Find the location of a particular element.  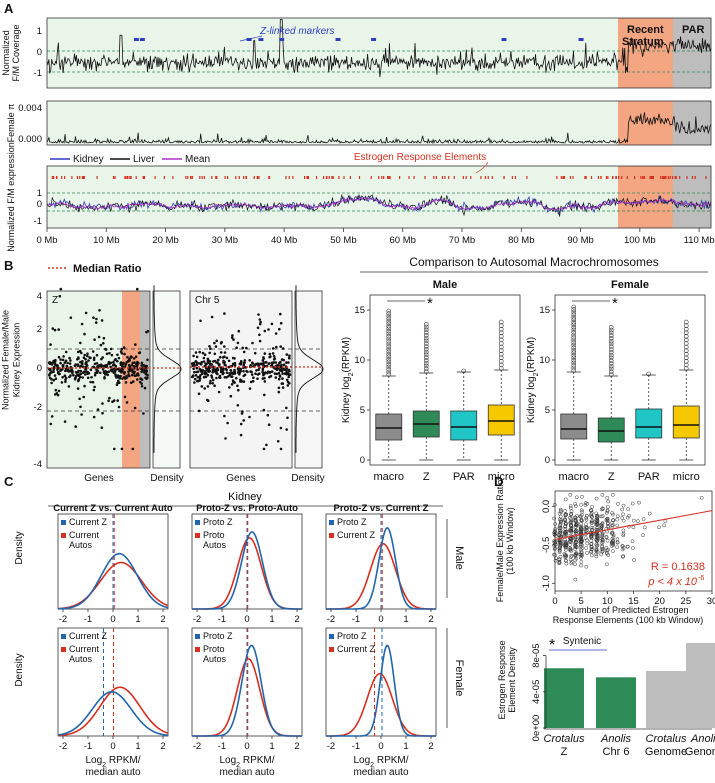

b1-ytick: 0 is located at coordinates (39, 368).